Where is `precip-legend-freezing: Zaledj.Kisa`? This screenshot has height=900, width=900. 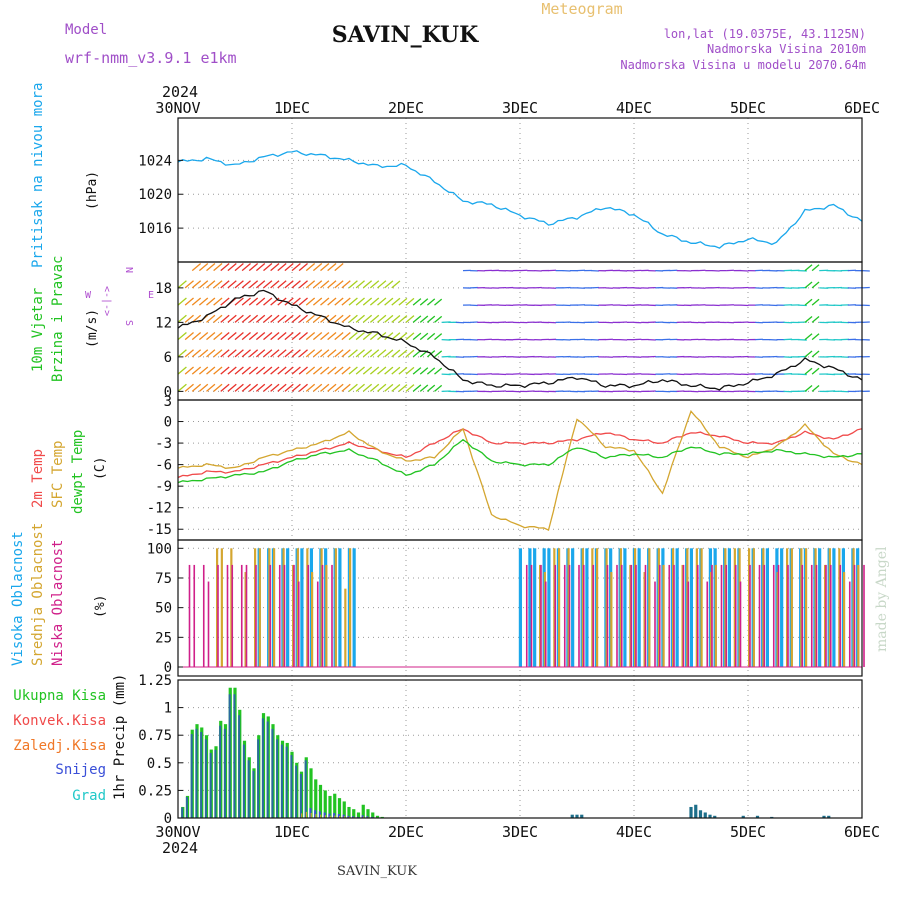 precip-legend-freezing: Zaledj.Kisa is located at coordinates (59, 746).